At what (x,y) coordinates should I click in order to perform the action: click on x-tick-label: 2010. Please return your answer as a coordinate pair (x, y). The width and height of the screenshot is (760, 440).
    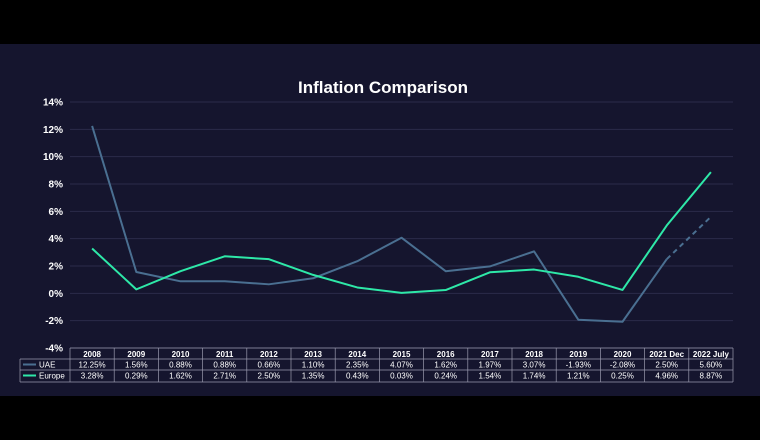
    Looking at the image, I should click on (181, 354).